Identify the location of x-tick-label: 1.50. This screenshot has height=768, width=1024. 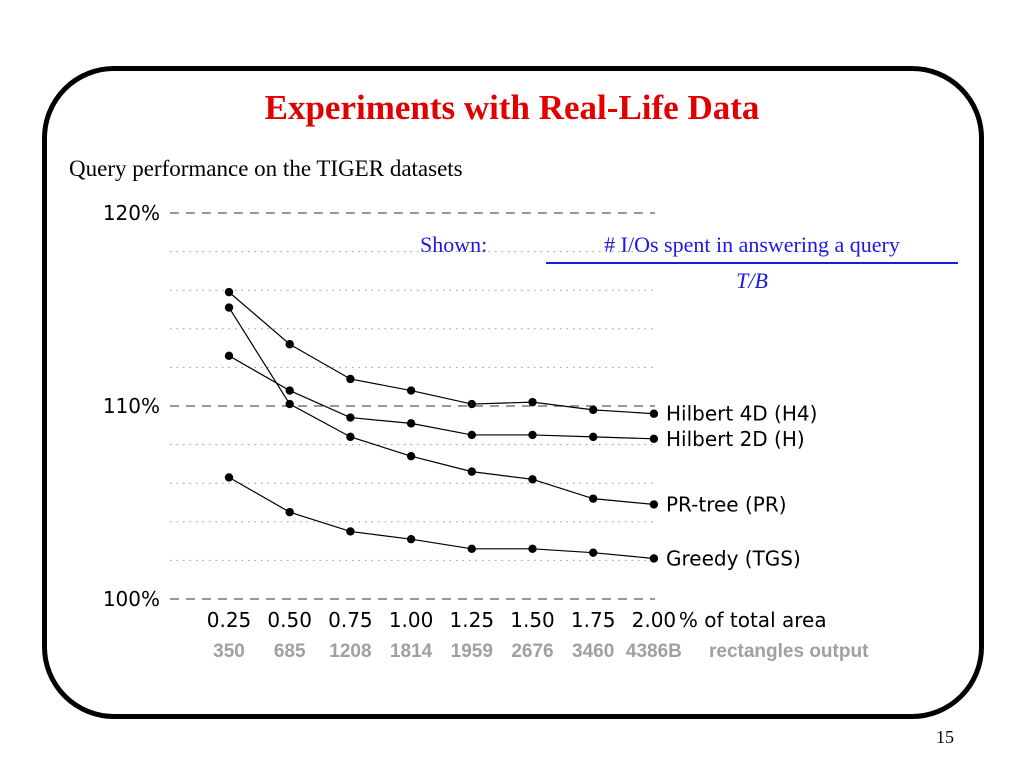
(532, 620).